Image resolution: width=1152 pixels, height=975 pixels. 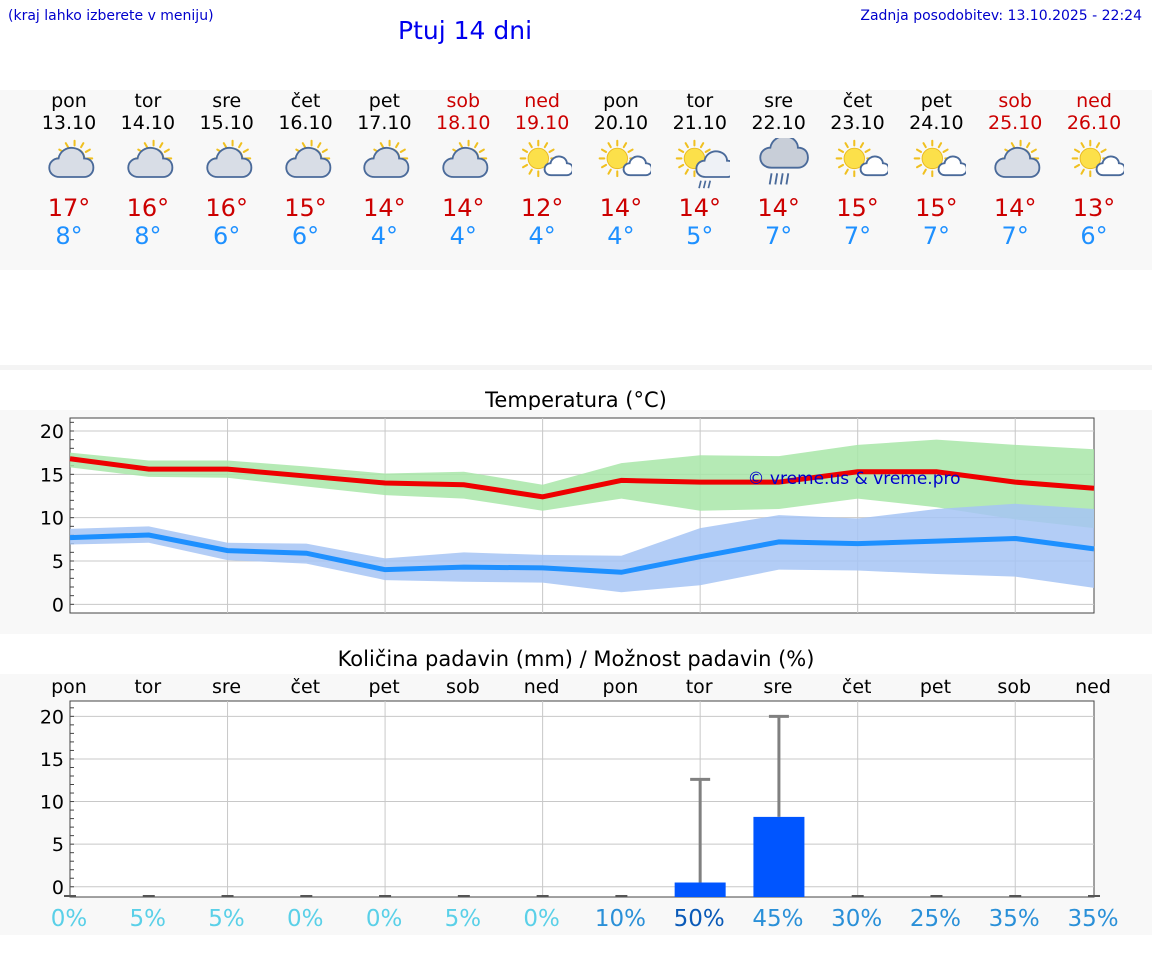 What do you see at coordinates (582, 478) in the screenshot?
I see `series-line` at bounding box center [582, 478].